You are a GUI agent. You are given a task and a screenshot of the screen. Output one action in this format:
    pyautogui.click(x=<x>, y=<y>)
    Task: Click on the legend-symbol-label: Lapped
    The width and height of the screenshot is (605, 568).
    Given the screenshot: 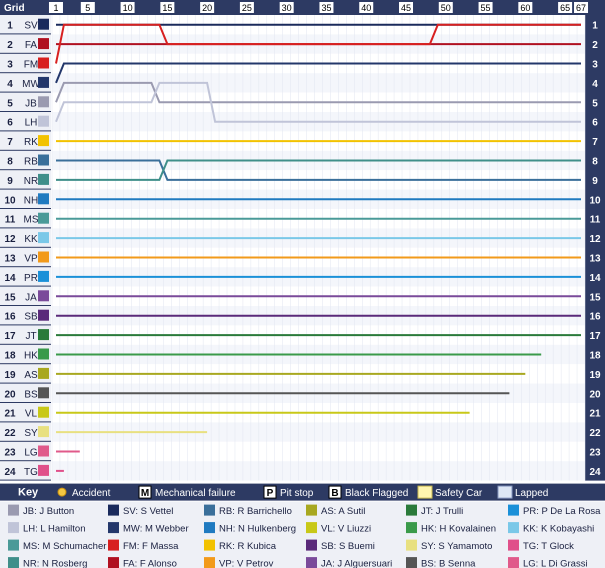 What is the action you would take?
    pyautogui.click(x=531, y=493)
    